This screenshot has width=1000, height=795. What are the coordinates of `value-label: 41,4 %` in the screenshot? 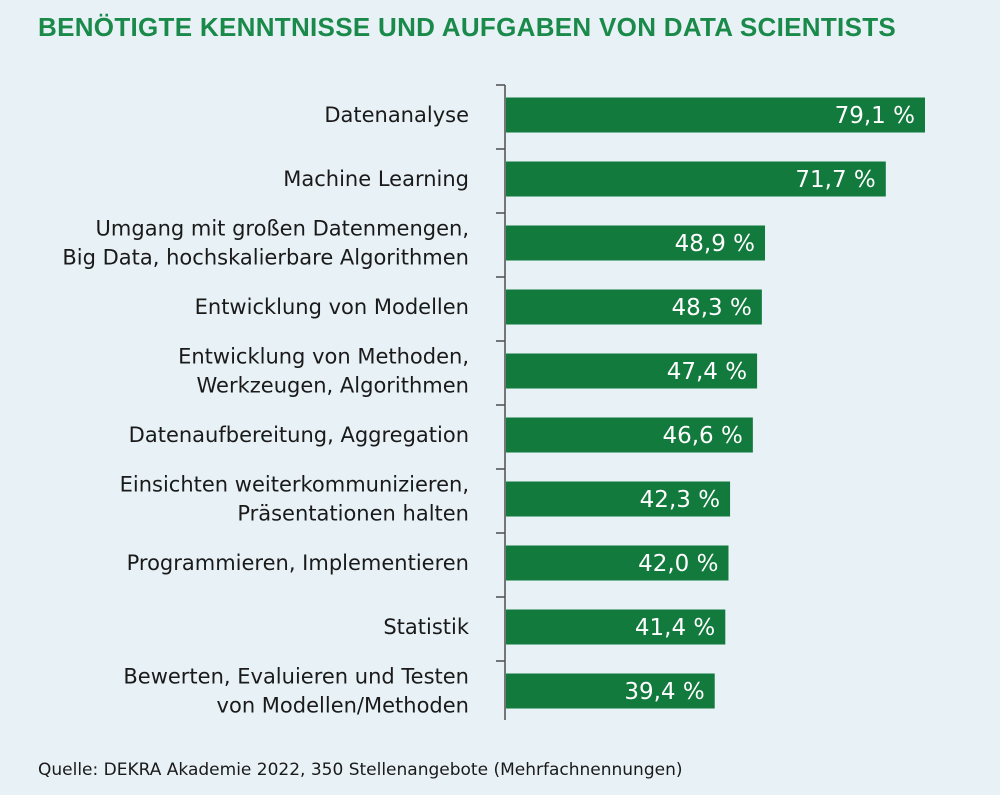 It's located at (675, 628).